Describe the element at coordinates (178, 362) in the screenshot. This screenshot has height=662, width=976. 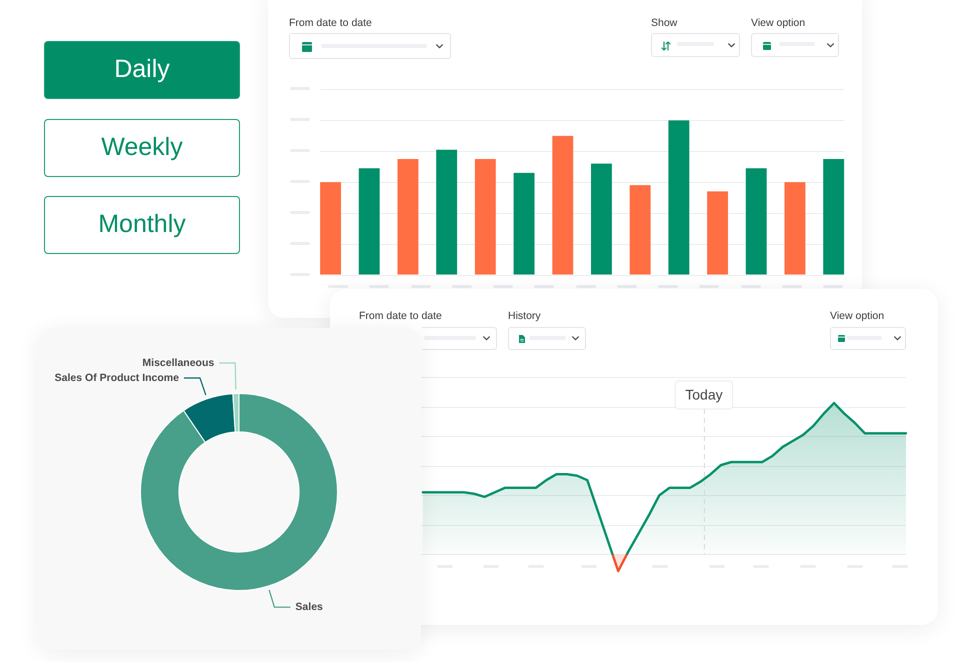
I see `slice-label: Miscellaneous` at that location.